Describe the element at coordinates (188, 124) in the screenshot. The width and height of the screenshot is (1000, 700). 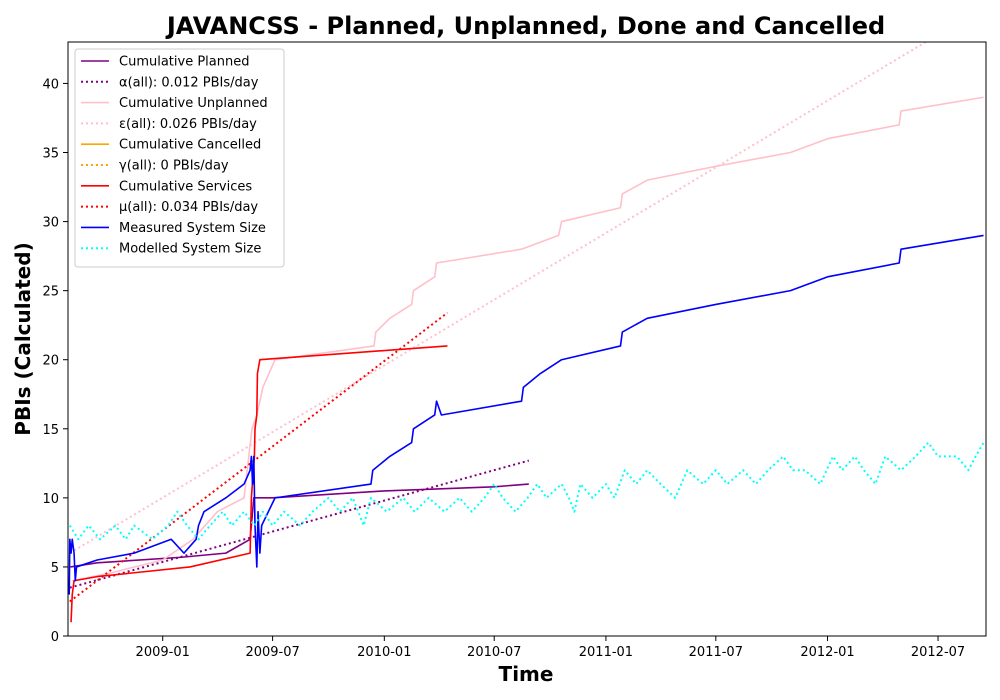
I see `legend-label-all-0-026-pbis-day: ε(all): 0.026 PBIs/day` at that location.